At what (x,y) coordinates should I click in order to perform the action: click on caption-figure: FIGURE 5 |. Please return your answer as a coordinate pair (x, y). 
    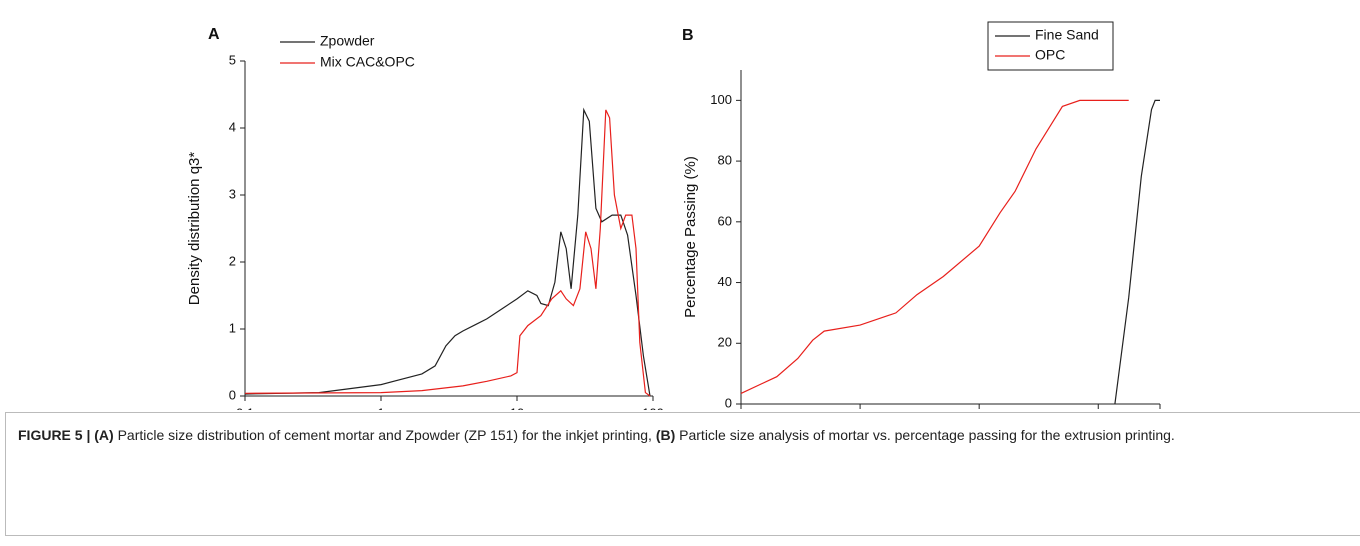
    Looking at the image, I should click on (54, 435).